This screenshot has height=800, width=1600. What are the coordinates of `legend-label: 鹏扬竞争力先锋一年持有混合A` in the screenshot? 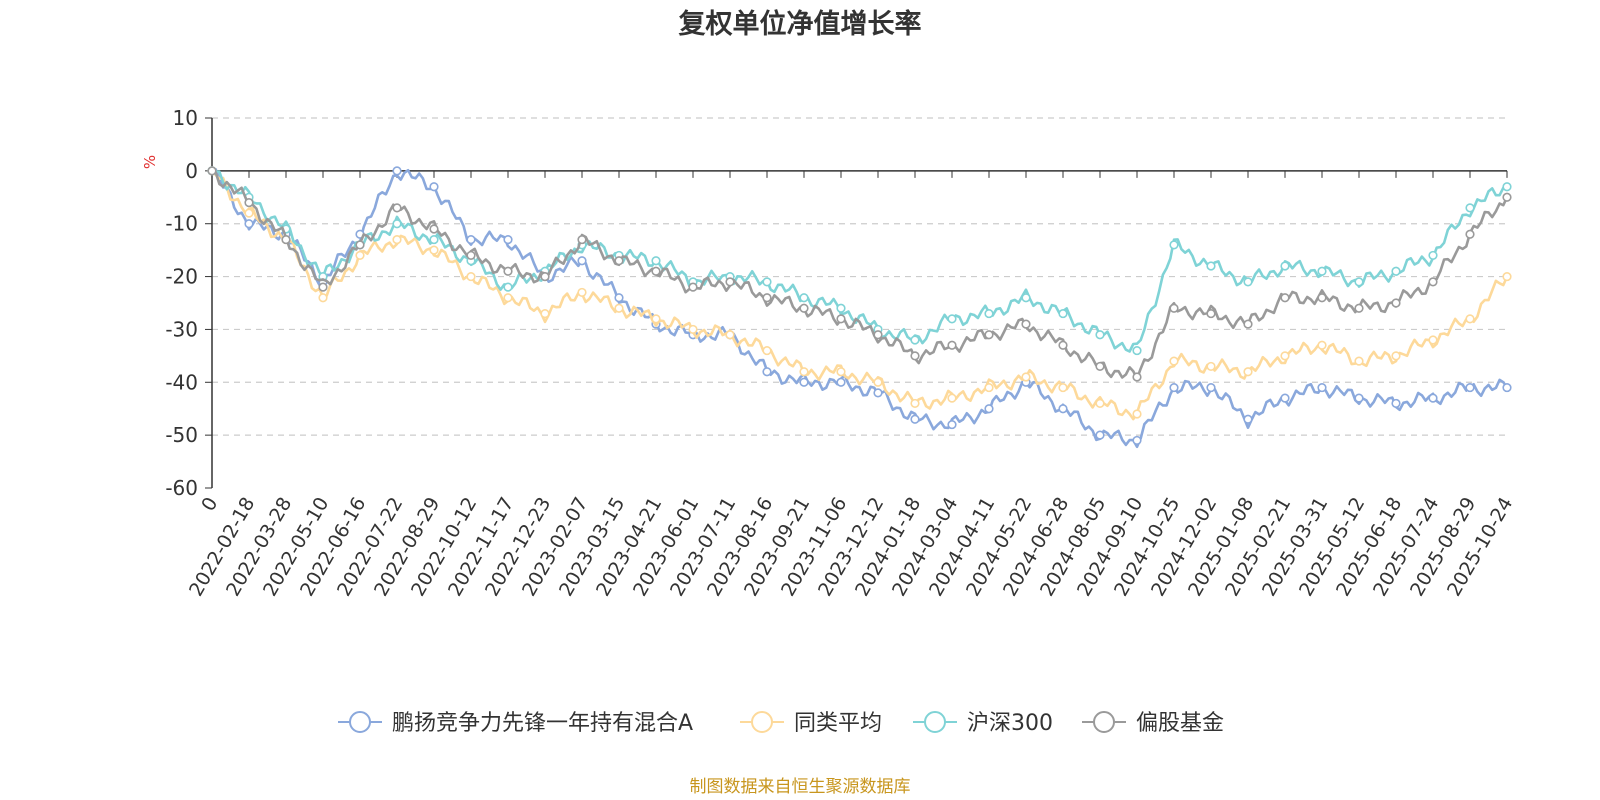 It's located at (542, 723).